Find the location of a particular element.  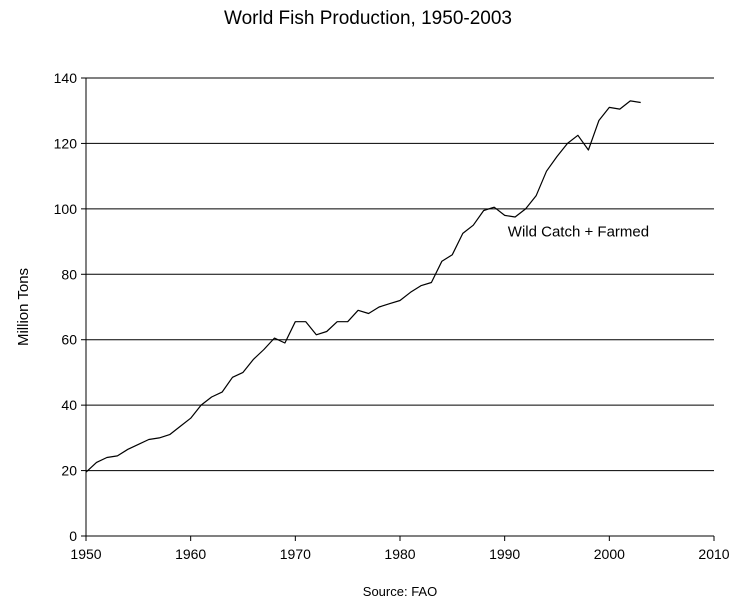

y-axis-label: Million Tons is located at coordinates (23, 307).